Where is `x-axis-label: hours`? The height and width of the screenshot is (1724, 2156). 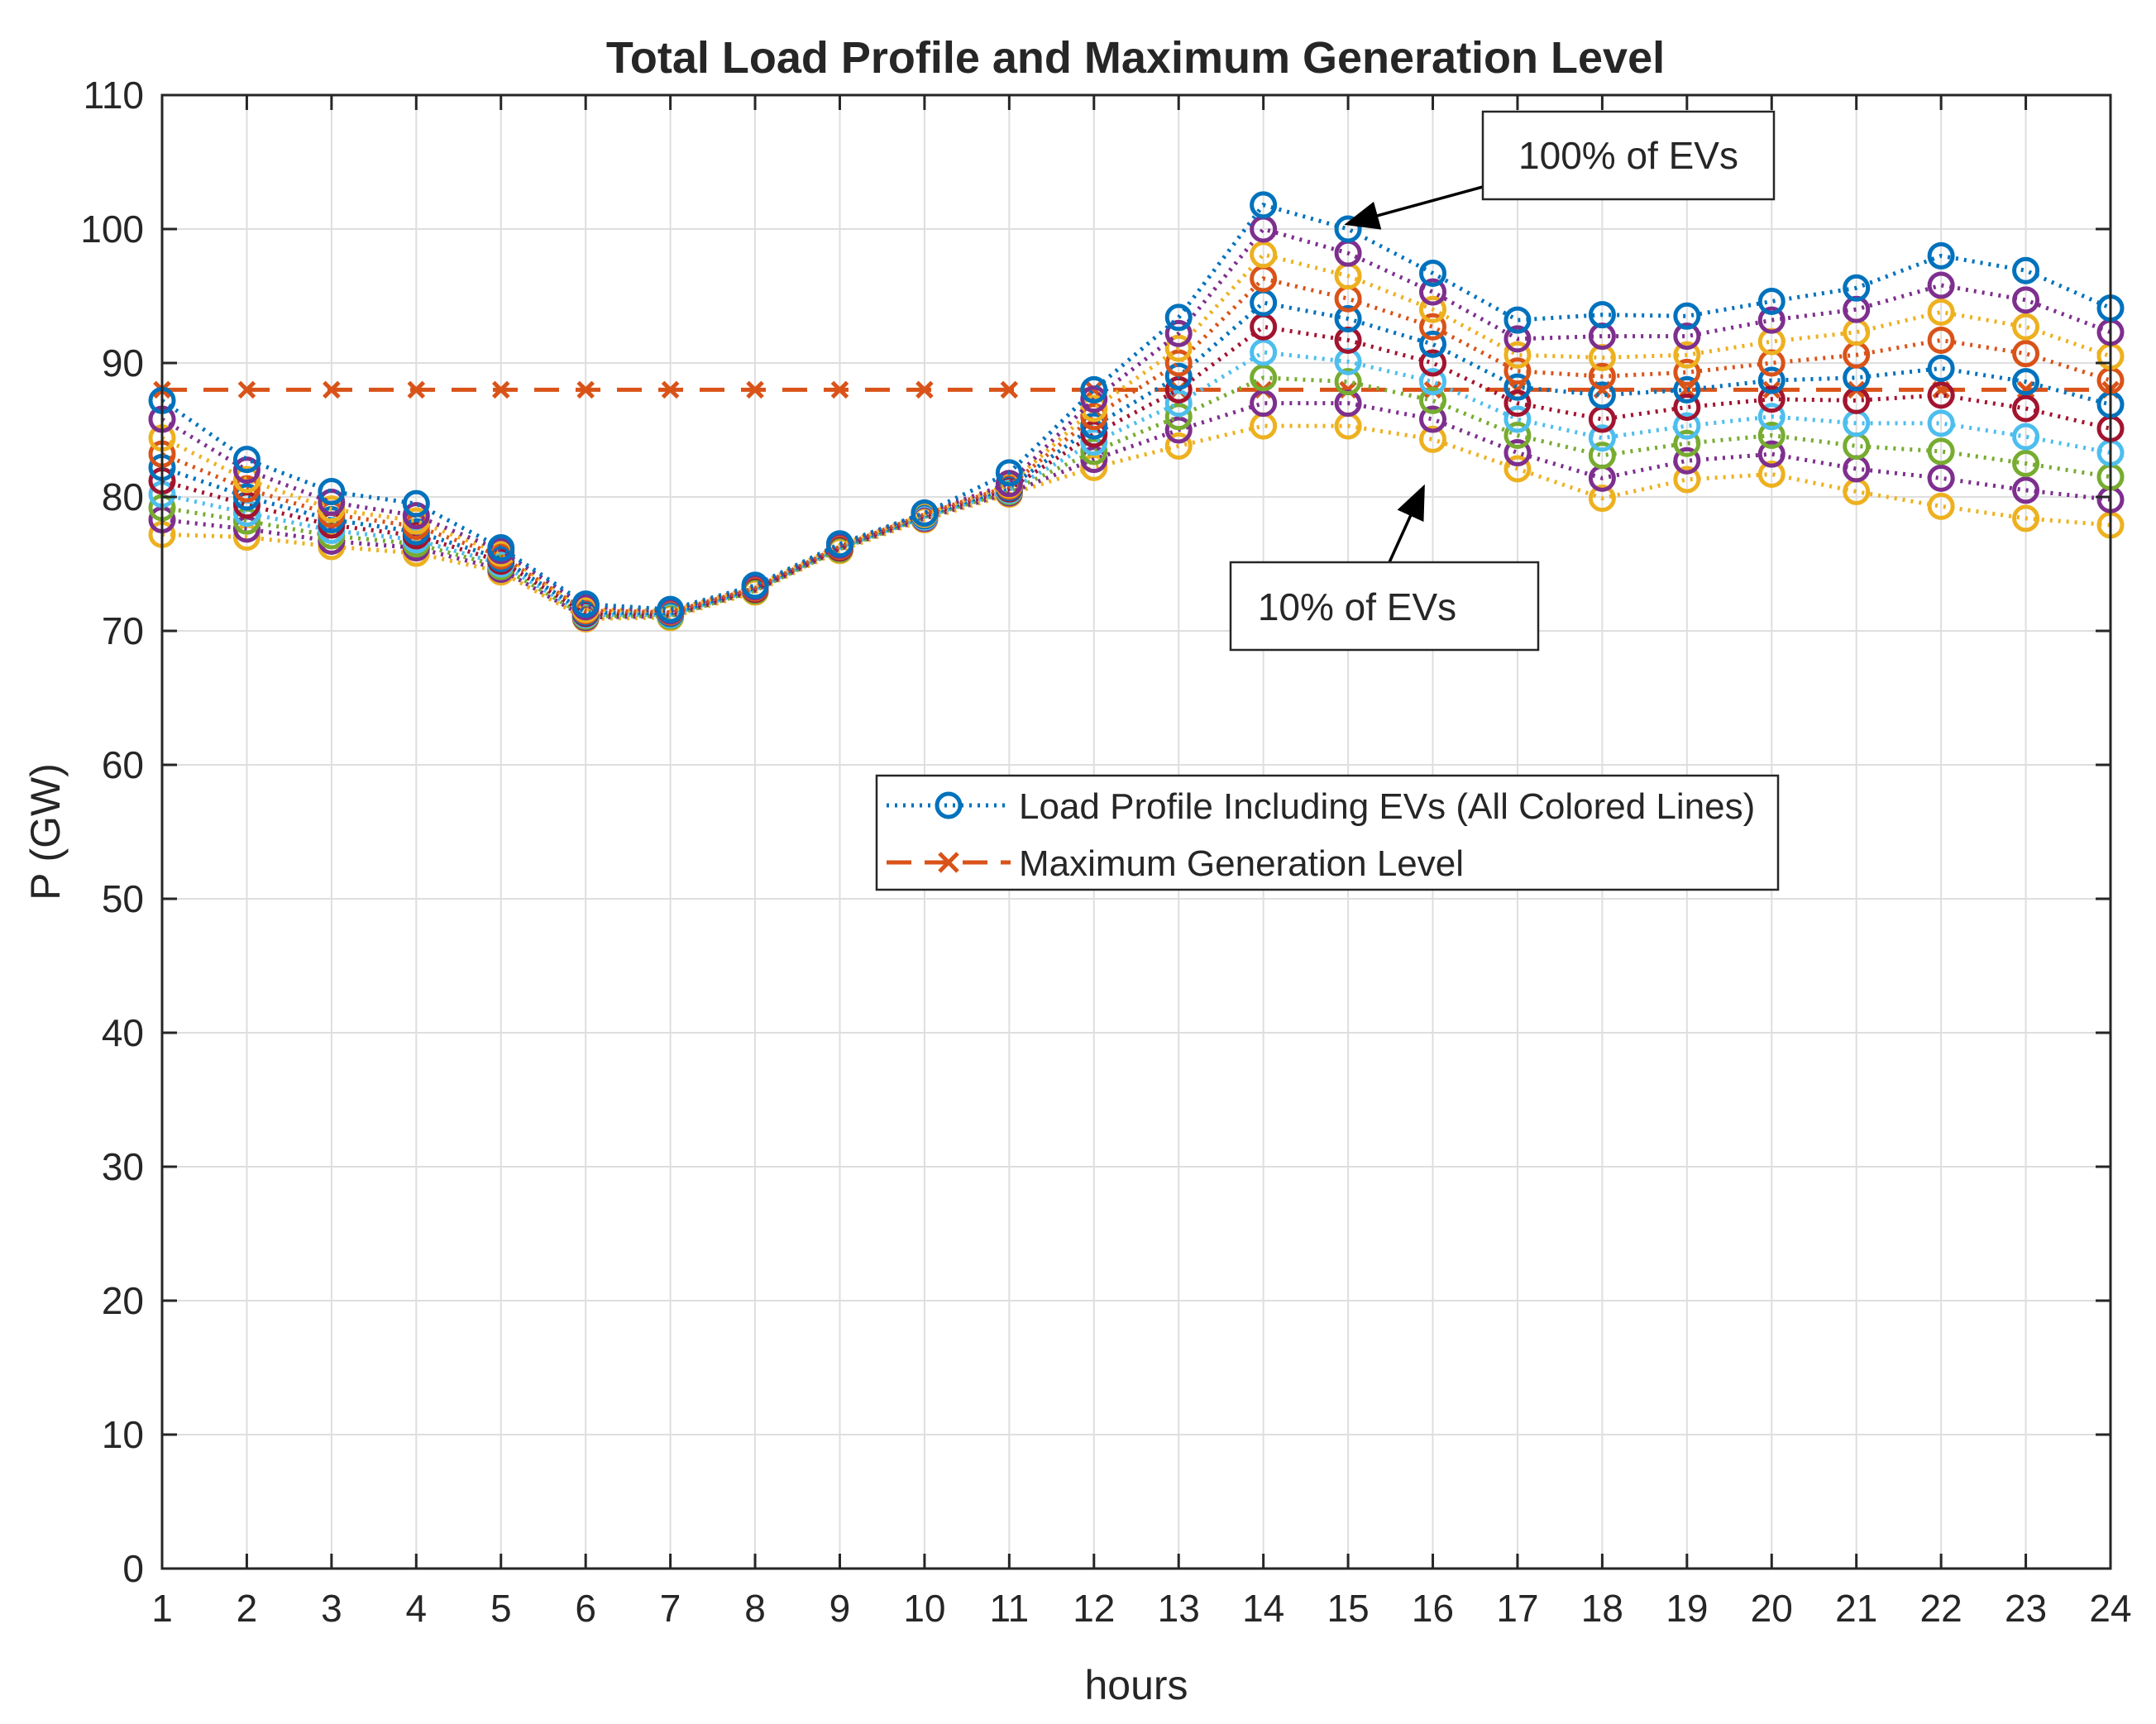
x-axis-label: hours is located at coordinates (1136, 1685).